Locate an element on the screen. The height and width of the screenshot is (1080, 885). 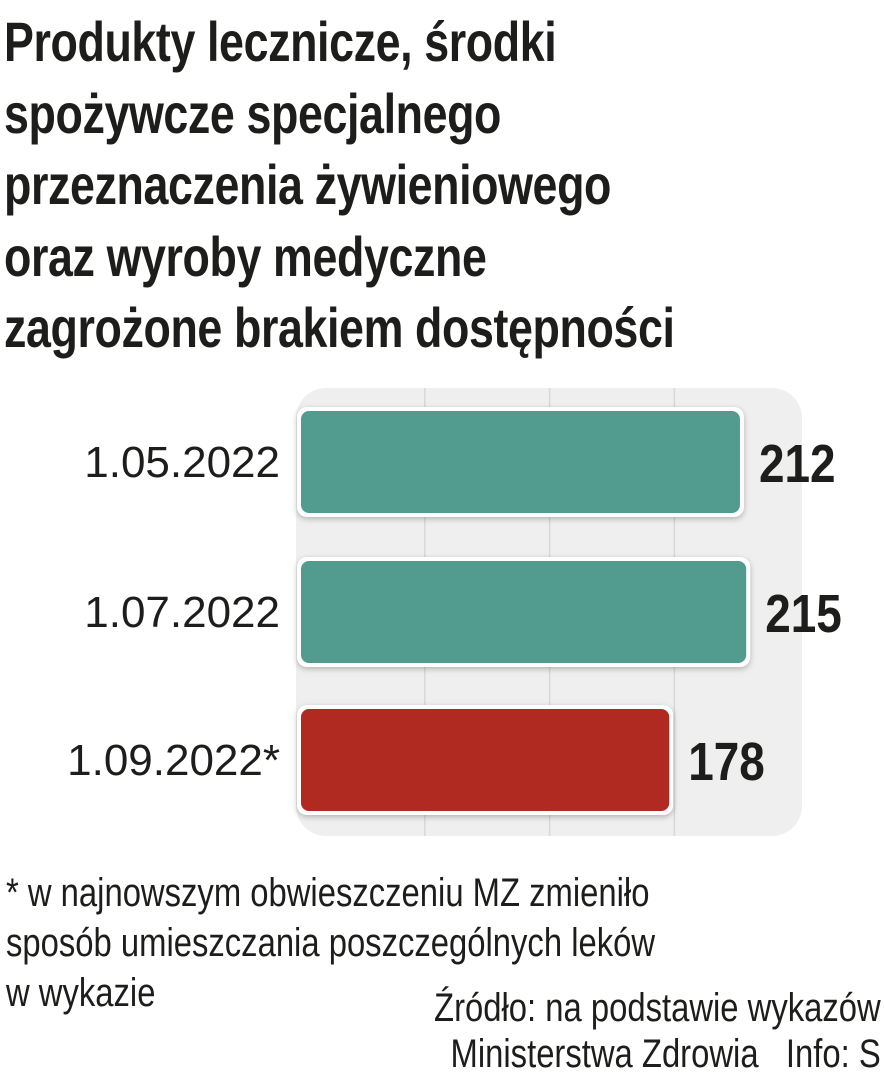
footnote-line: * w najnowszym obwieszczeniu MZ zmieniło is located at coordinates (328, 893).